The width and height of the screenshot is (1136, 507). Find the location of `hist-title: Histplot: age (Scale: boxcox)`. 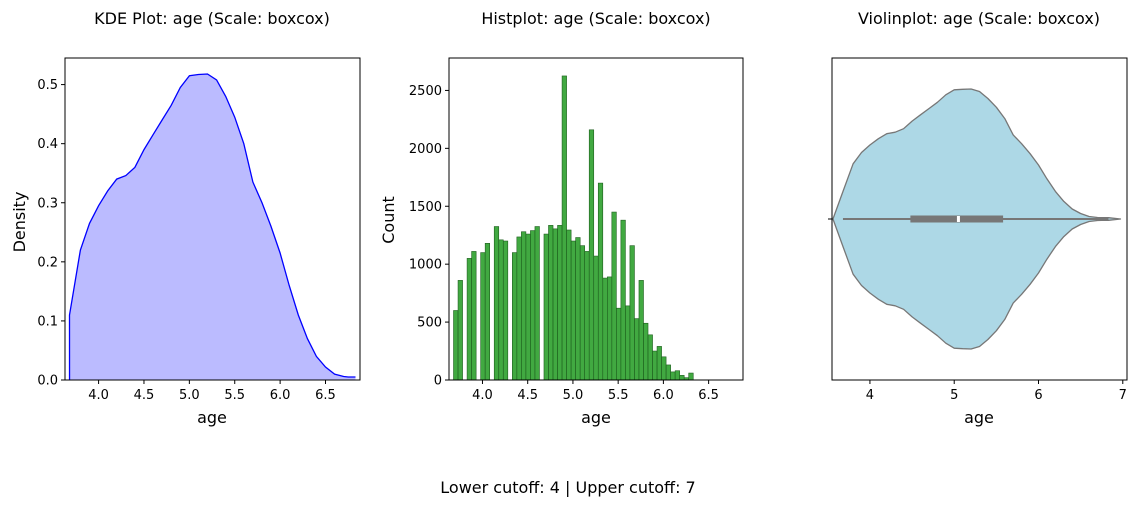

hist-title: Histplot: age (Scale: boxcox) is located at coordinates (595, 18).